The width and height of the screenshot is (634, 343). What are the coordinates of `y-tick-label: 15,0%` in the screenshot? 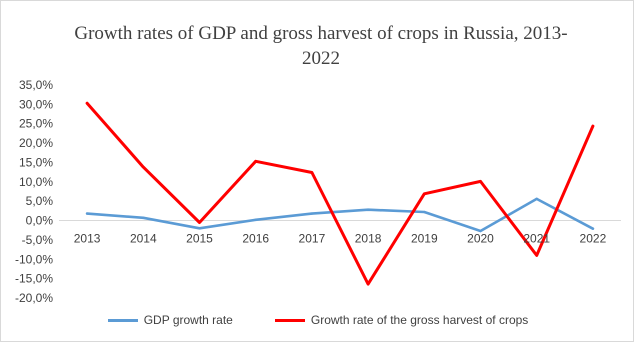 It's located at (36, 162).